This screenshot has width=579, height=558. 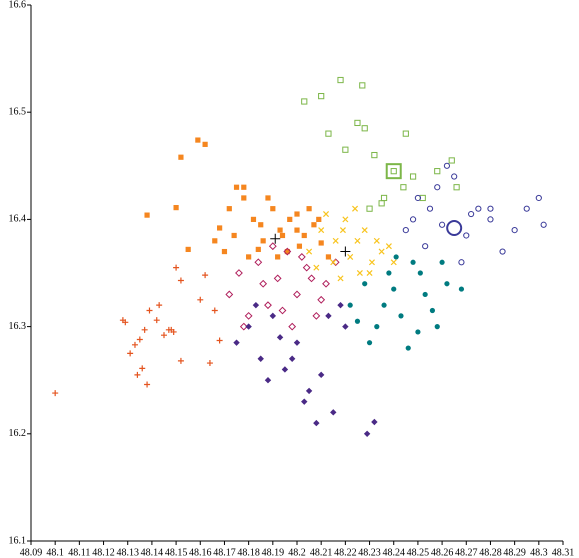 I want to click on x-tick-label: 48.23, so click(x=369, y=552).